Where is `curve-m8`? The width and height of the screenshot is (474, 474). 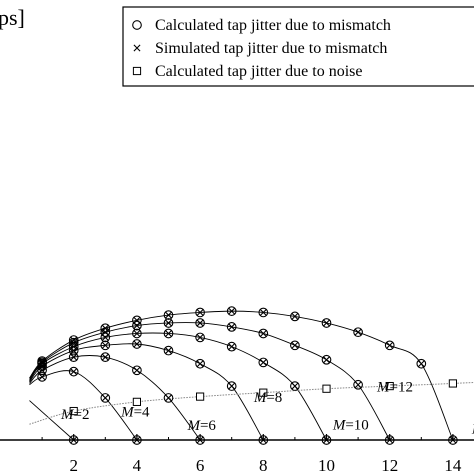 curve-m8 is located at coordinates (146, 392).